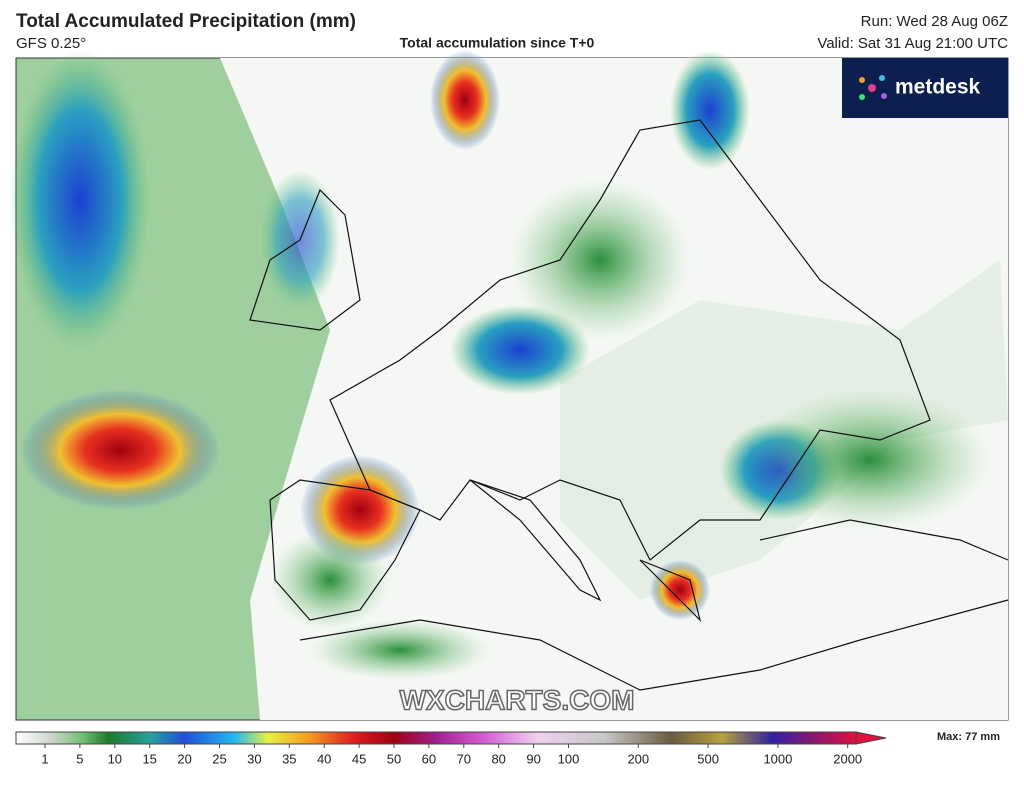 Image resolution: width=1024 pixels, height=791 pixels. Describe the element at coordinates (186, 21) in the screenshot. I see `title: Total Accumulated Precipitation (mm)` at that location.